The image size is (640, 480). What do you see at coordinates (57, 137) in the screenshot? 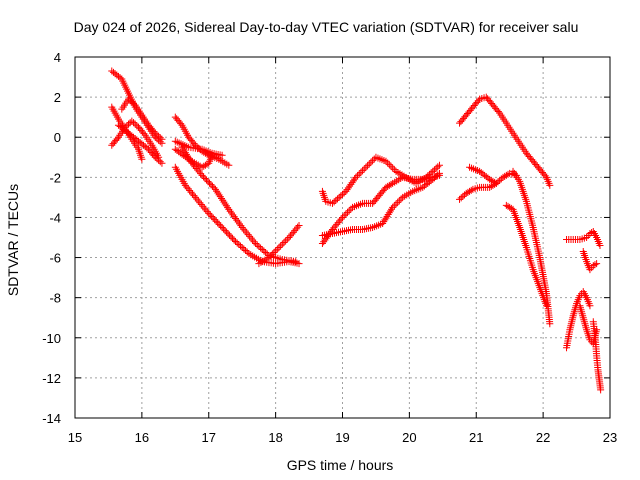
I see `y-tick-label: 0` at bounding box center [57, 137].